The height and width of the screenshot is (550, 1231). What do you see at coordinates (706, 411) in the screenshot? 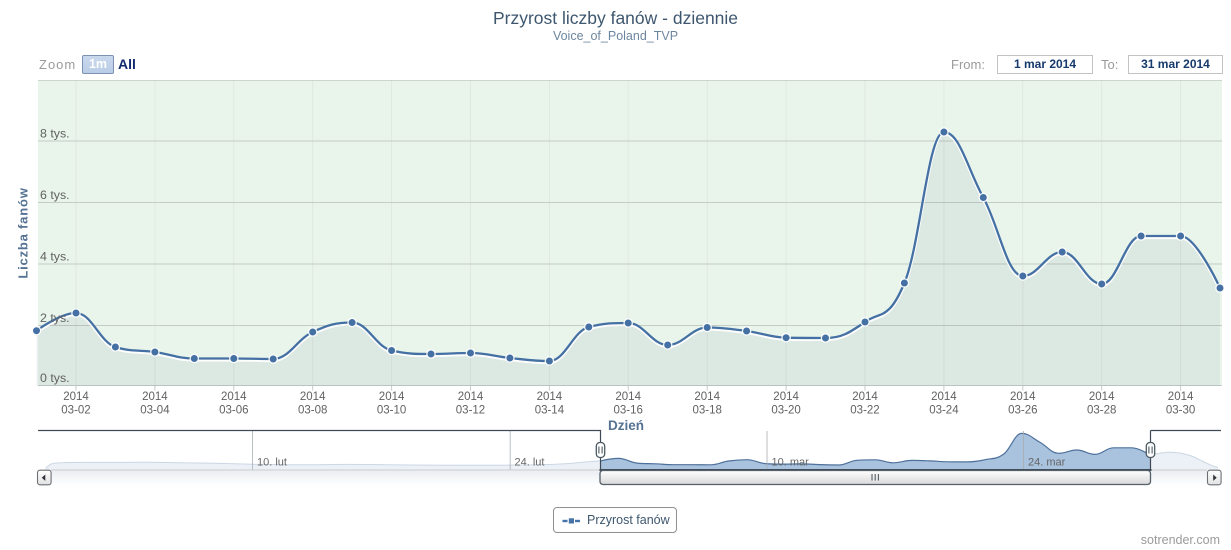
I see `svg-text: 03-18` at bounding box center [706, 411].